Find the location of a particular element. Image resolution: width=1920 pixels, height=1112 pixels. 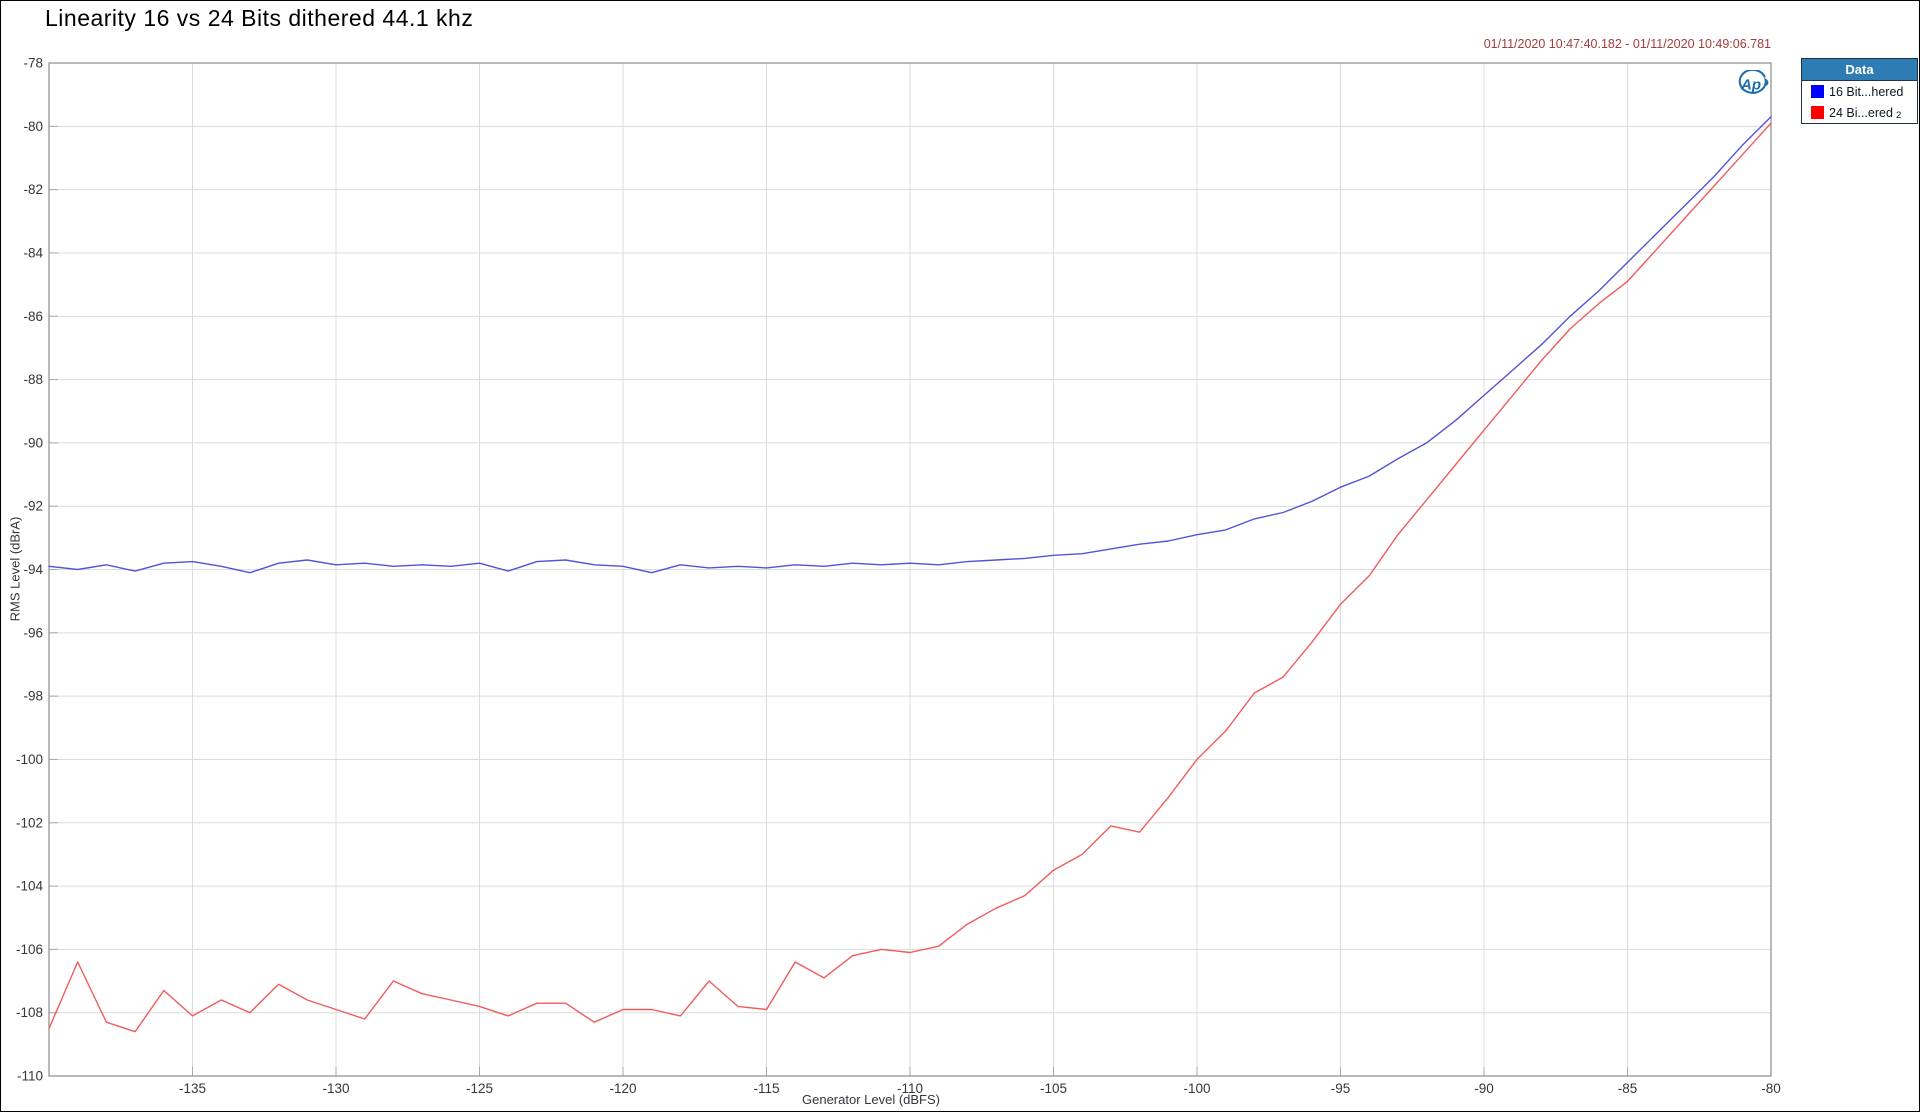

y-tick-label: -78 is located at coordinates (33, 63).